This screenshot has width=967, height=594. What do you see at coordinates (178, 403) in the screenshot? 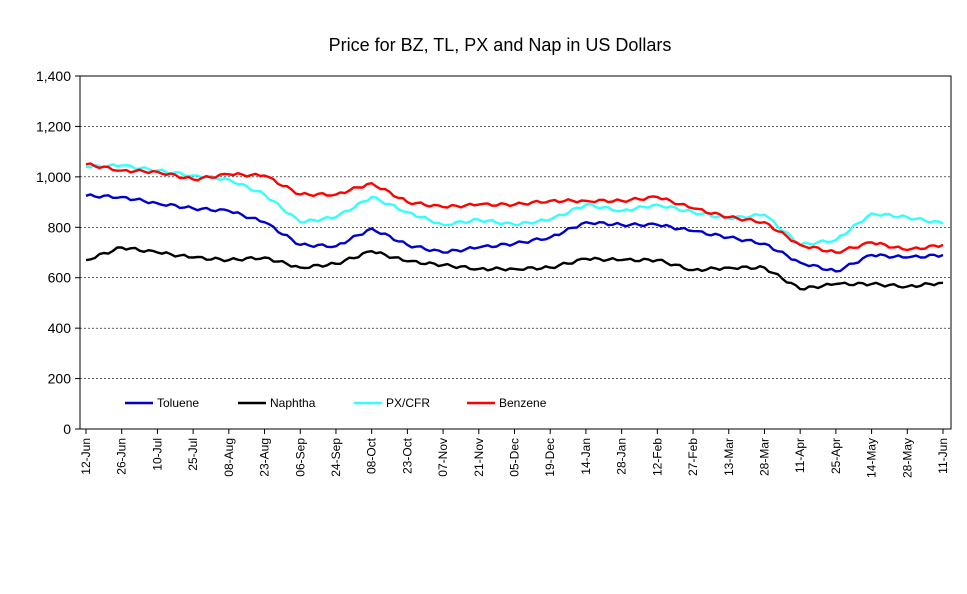
I see `legend-label: Toluene` at bounding box center [178, 403].